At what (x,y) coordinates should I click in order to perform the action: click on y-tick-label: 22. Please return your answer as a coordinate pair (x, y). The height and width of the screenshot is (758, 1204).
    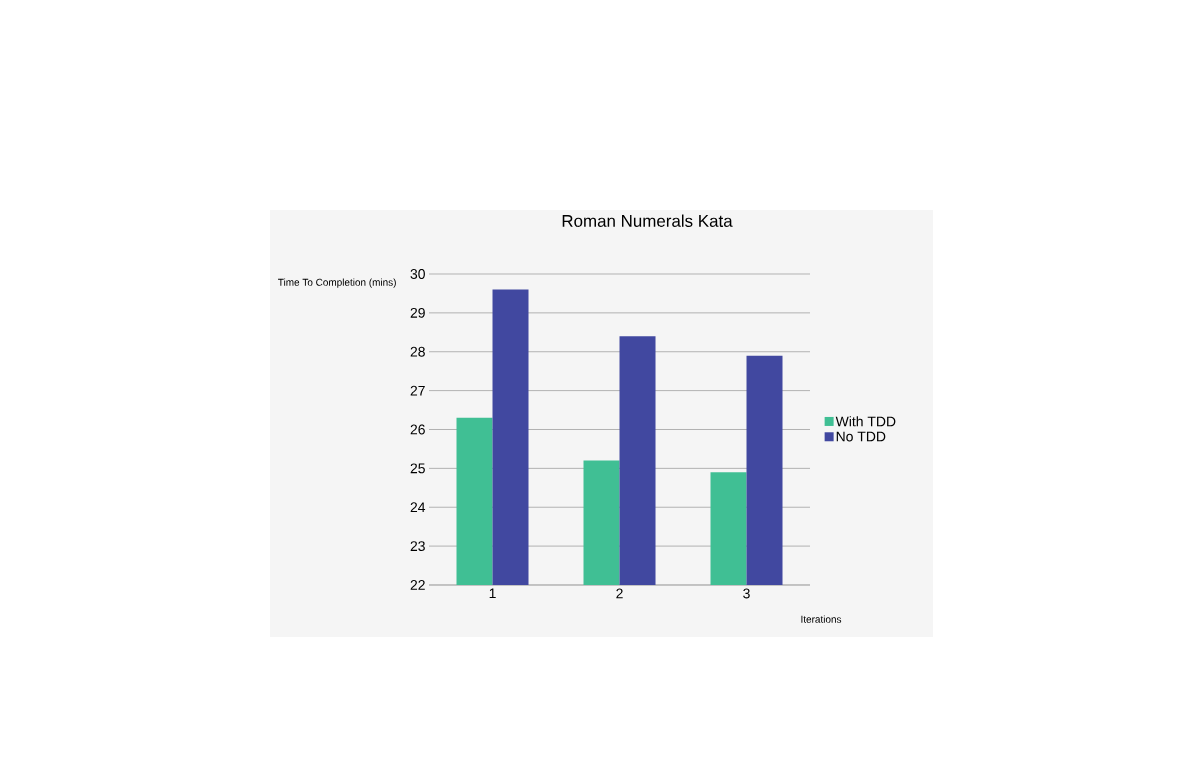
    Looking at the image, I should click on (417, 585).